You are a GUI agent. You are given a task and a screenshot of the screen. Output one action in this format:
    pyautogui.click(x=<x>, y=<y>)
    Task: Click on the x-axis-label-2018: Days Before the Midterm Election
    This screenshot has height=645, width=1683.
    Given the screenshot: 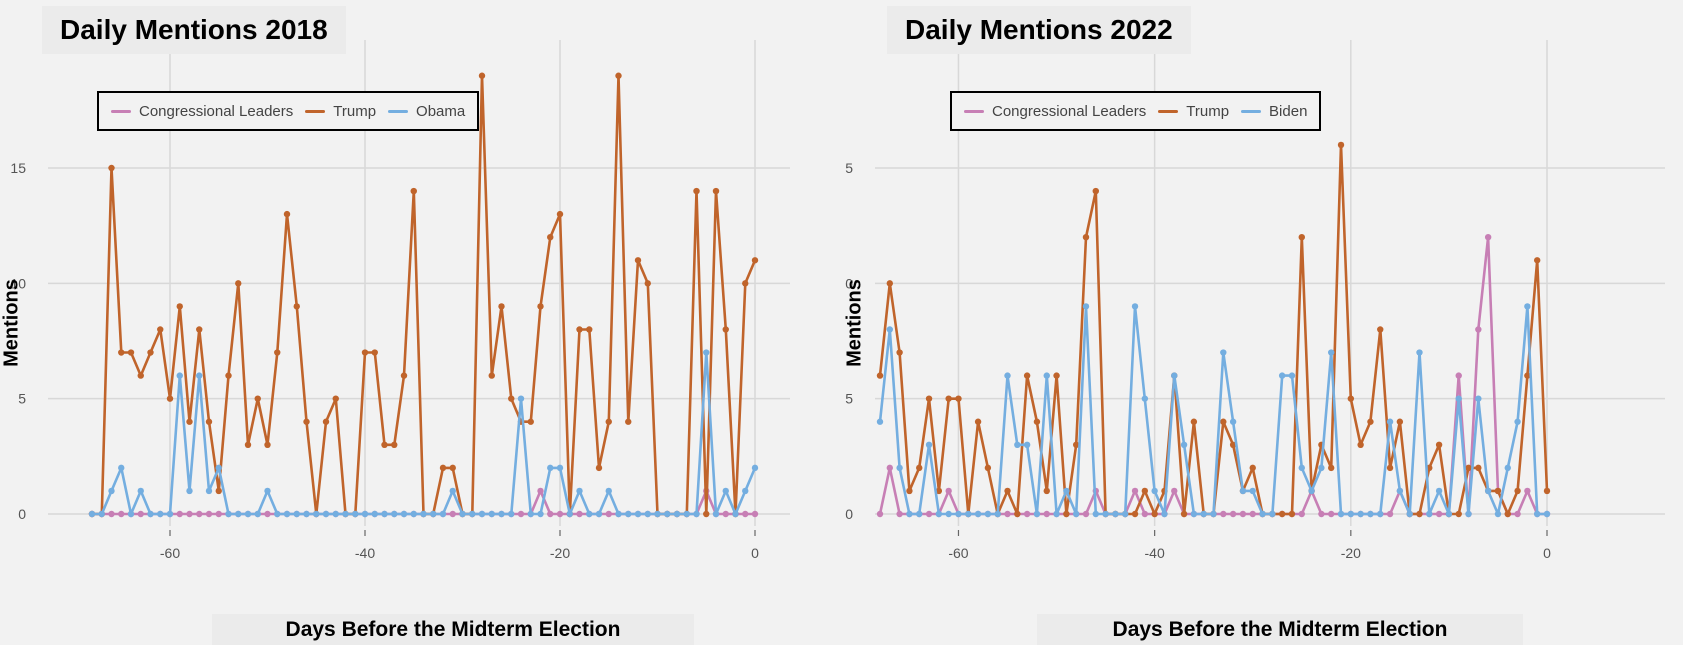 What is the action you would take?
    pyautogui.click(x=453, y=629)
    